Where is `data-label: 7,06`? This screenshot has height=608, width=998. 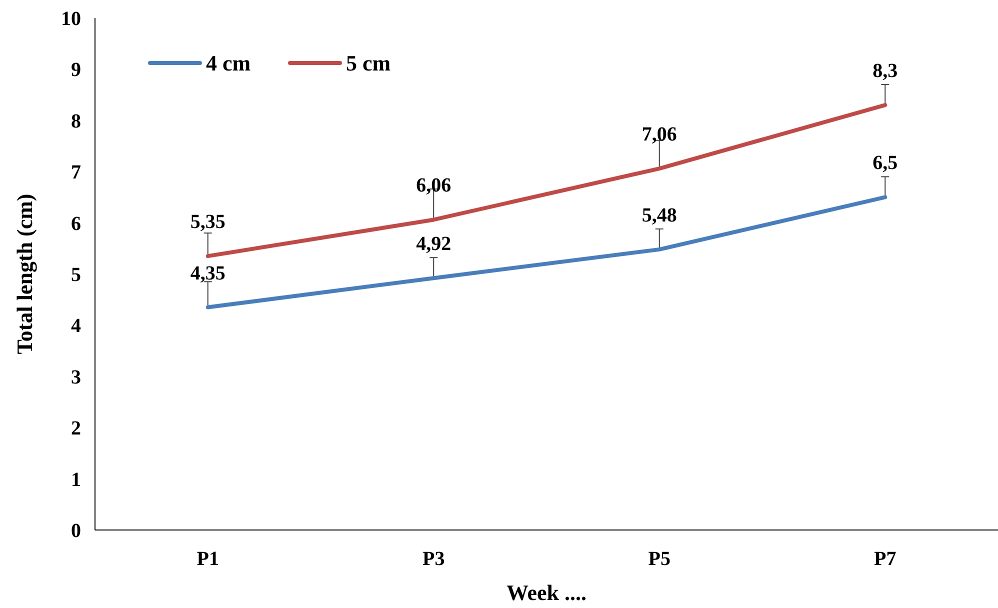 data-label: 7,06 is located at coordinates (659, 135).